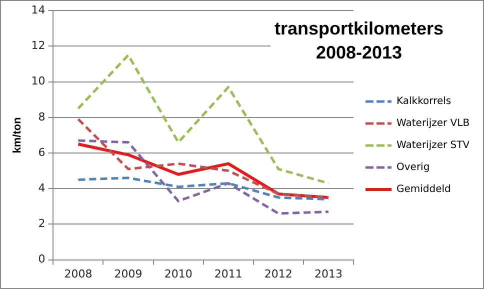 The height and width of the screenshot is (289, 484). Describe the element at coordinates (413, 168) in the screenshot. I see `legend-label: Overig` at that location.